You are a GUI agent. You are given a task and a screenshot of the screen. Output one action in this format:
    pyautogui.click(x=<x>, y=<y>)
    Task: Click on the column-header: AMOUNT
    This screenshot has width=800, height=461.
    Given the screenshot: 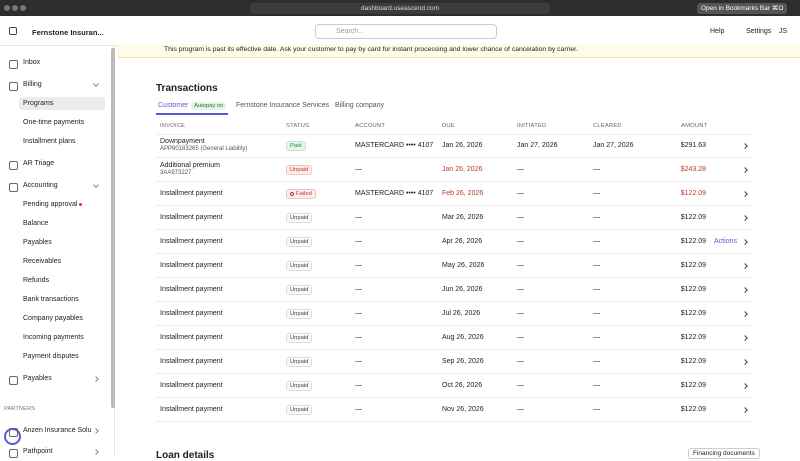 What is the action you would take?
    pyautogui.click(x=694, y=126)
    